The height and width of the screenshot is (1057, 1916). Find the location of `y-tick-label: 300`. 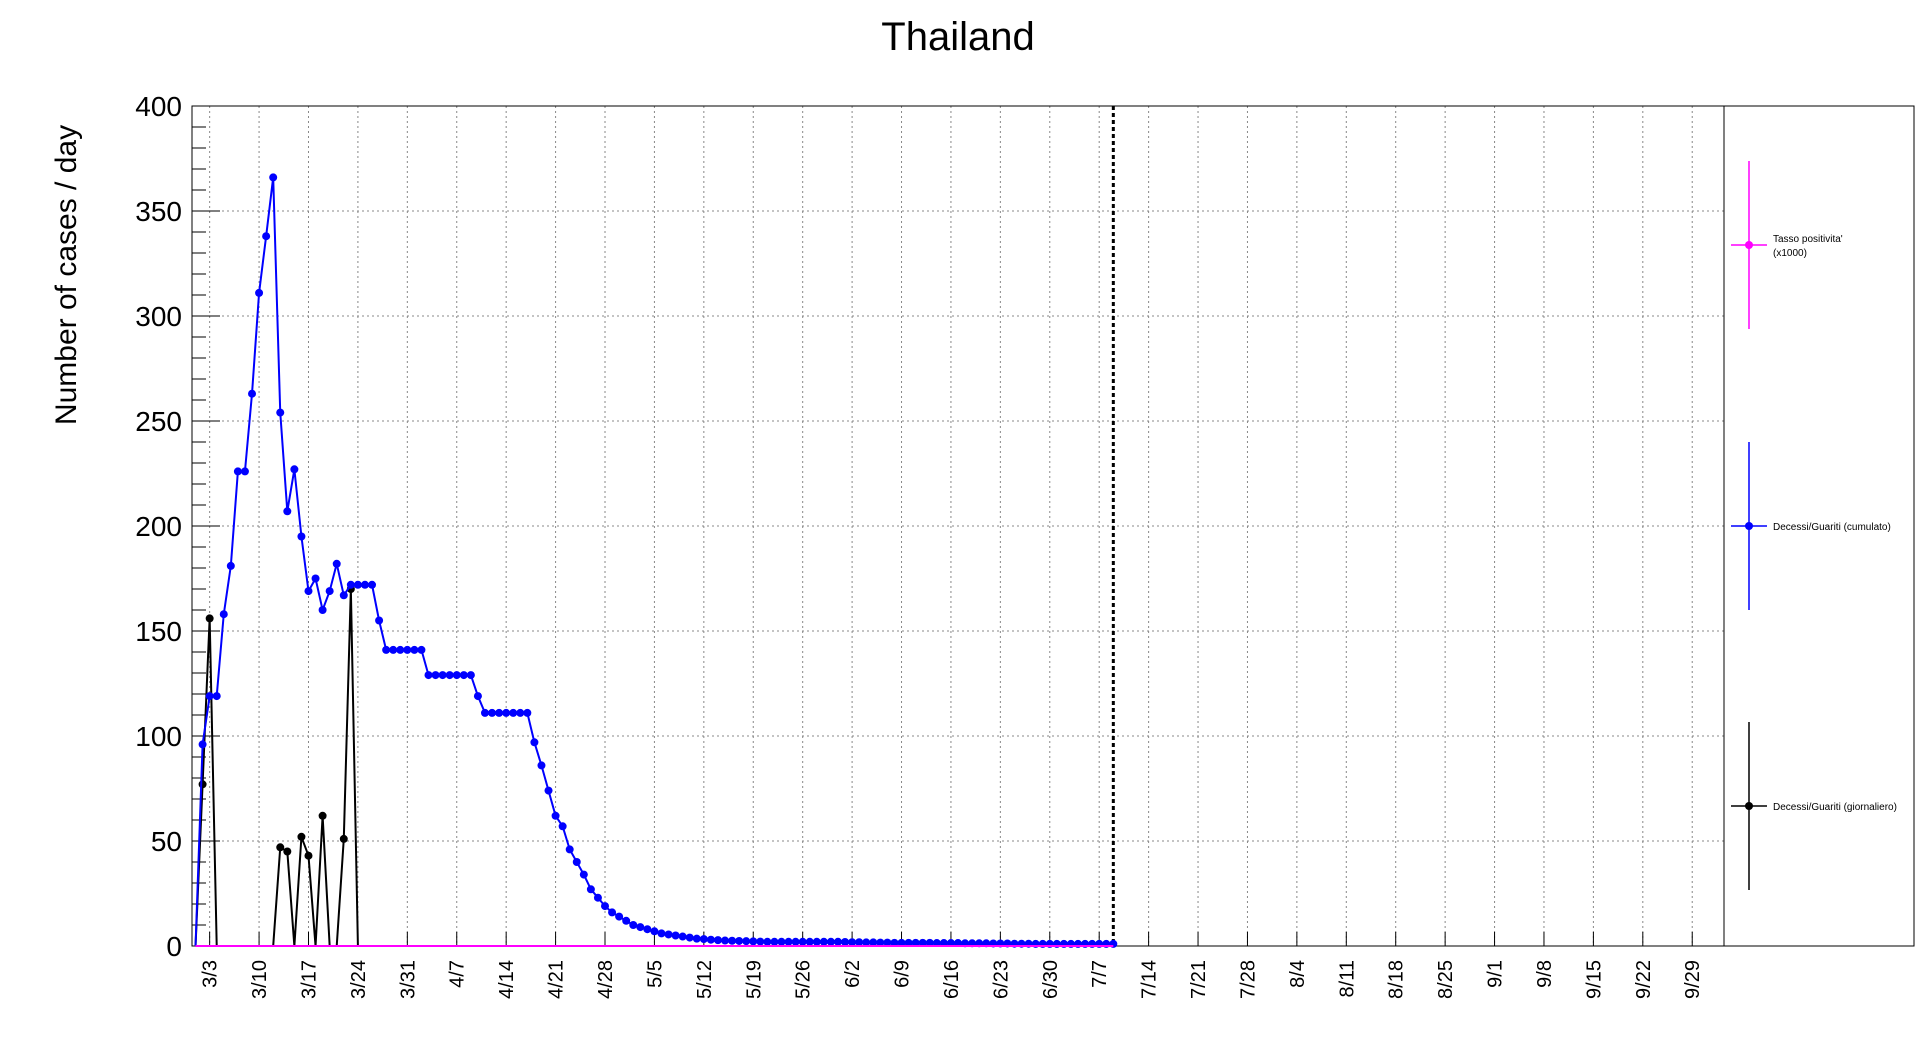

y-tick-label: 300 is located at coordinates (158, 316).